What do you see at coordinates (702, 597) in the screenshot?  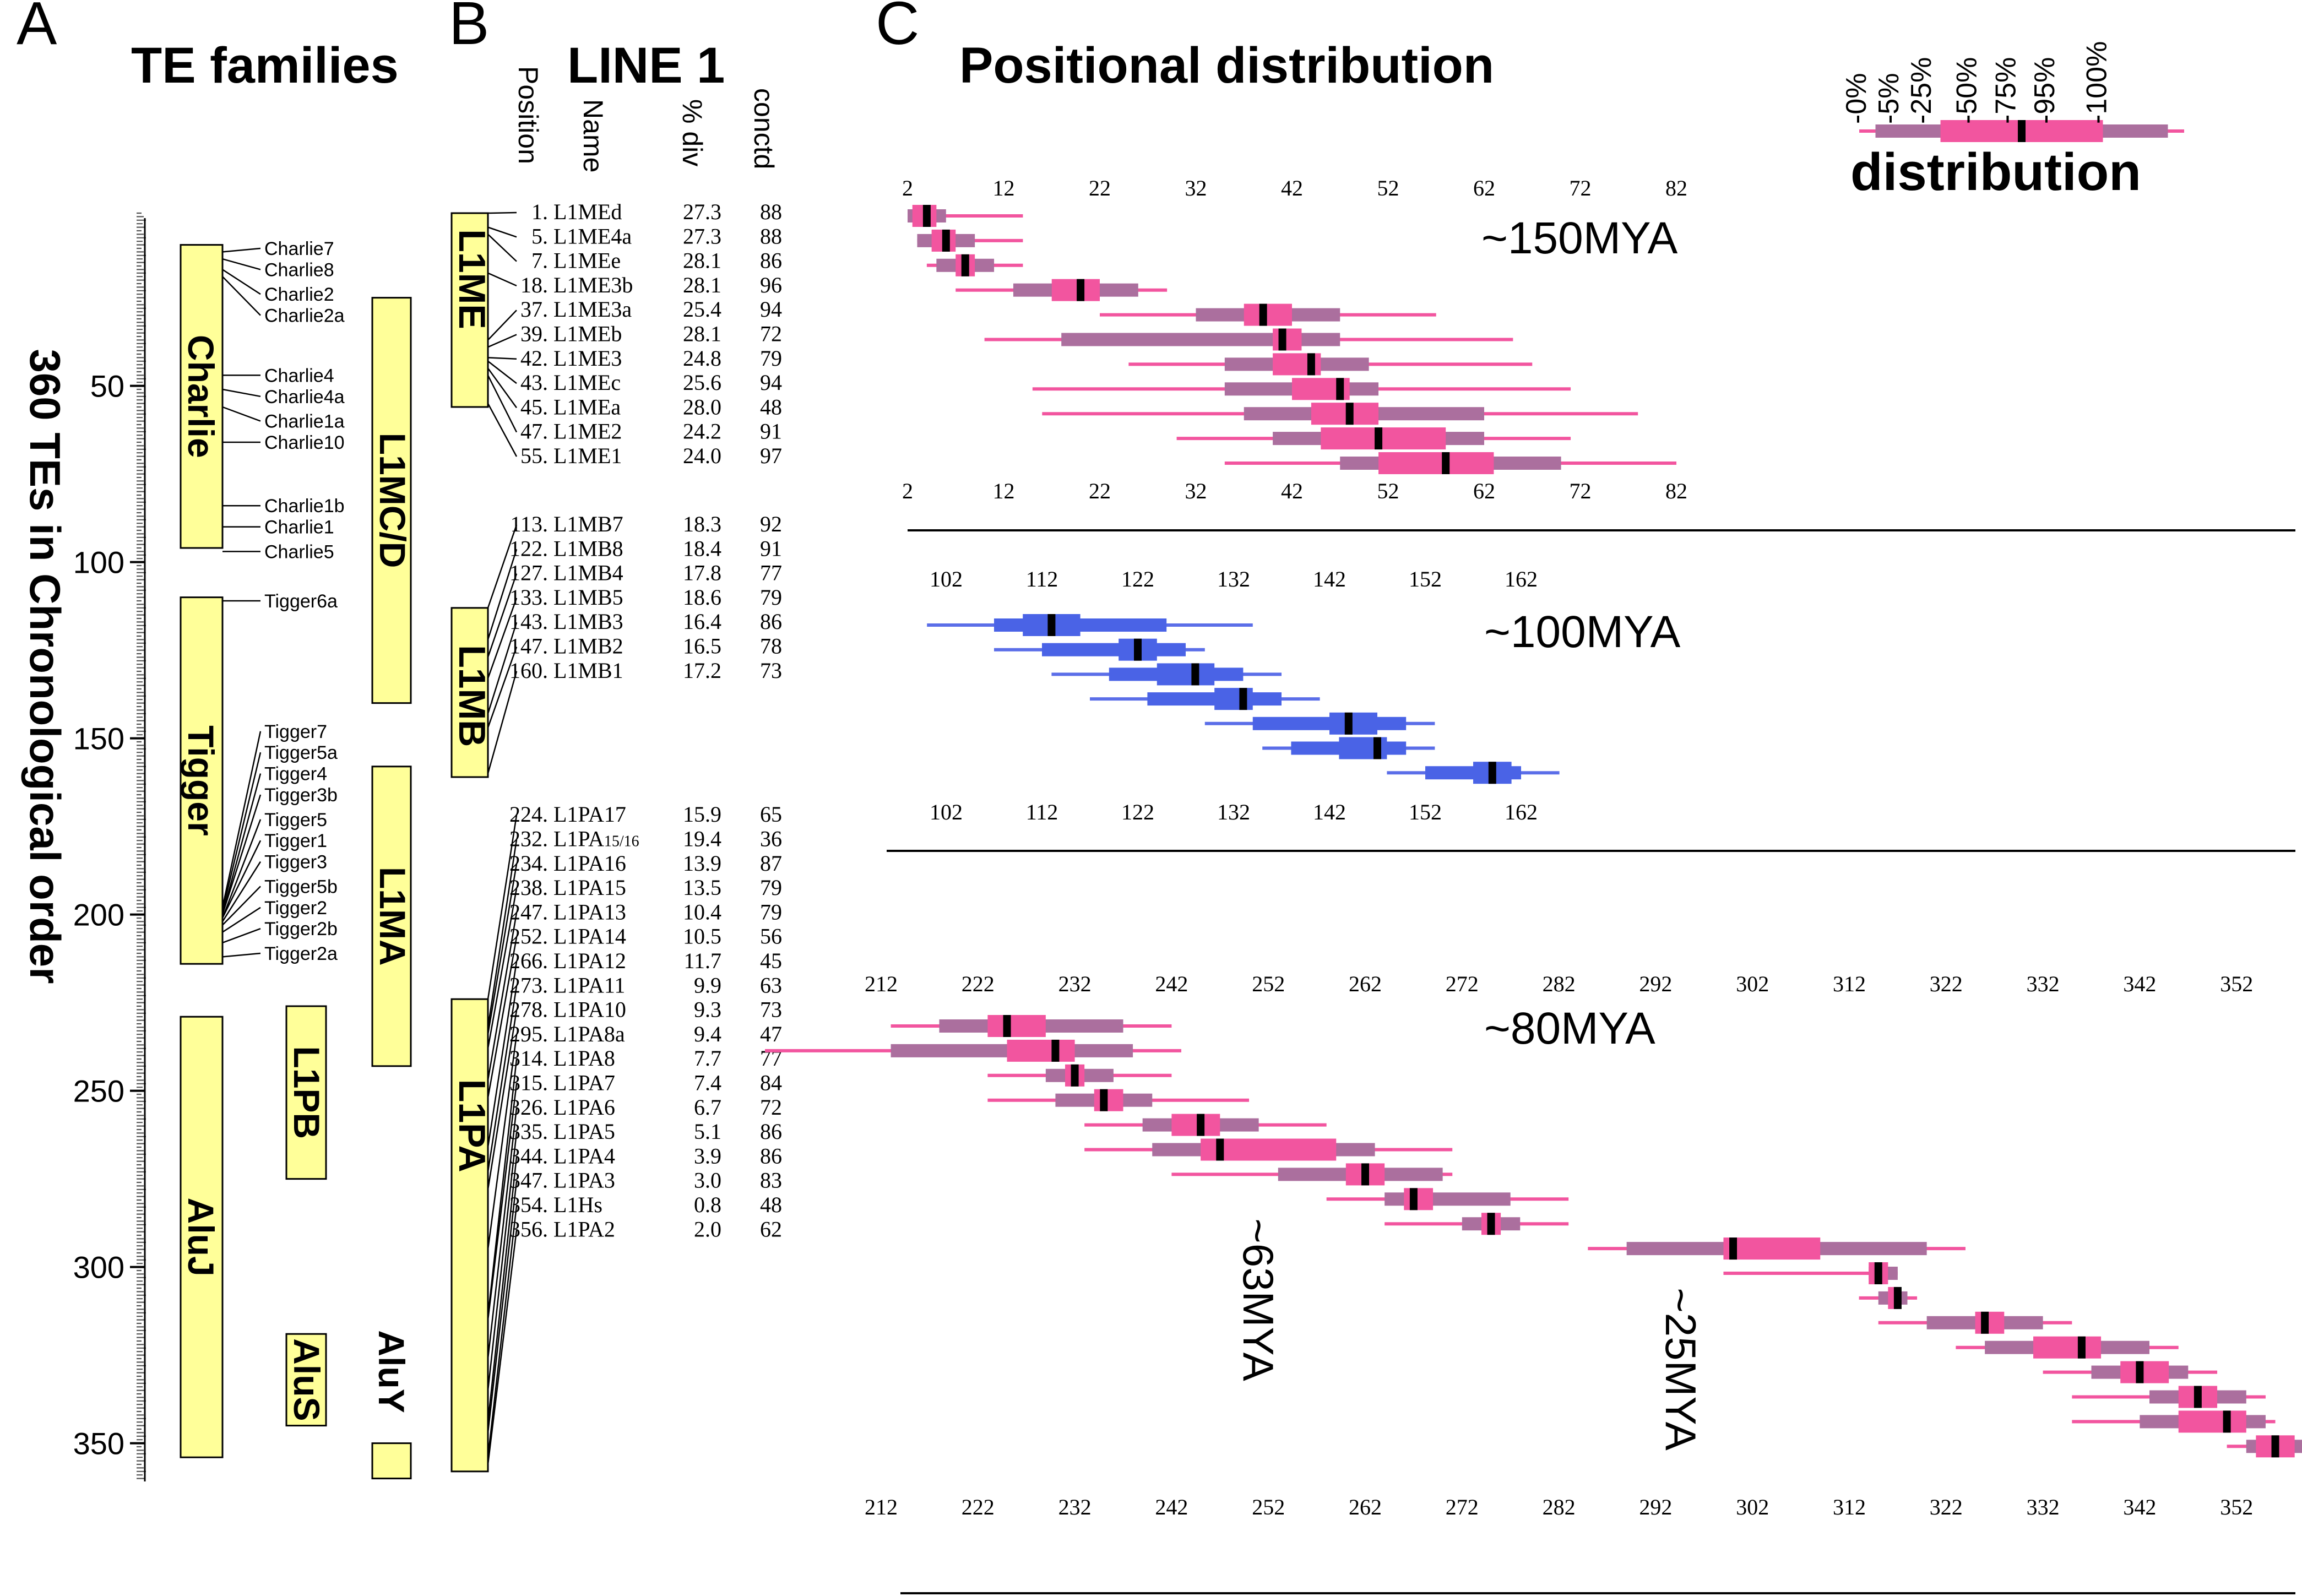 I see `row-percent-divergence: 18.6` at bounding box center [702, 597].